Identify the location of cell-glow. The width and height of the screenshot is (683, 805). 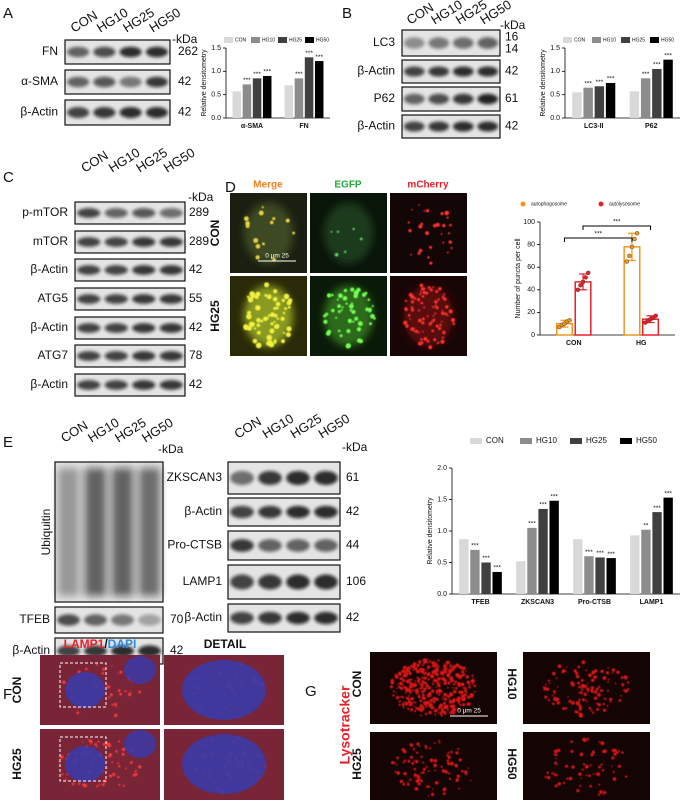
(268, 233).